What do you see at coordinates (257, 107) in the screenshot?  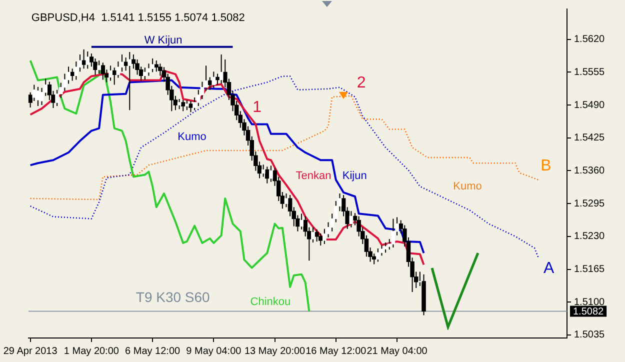 I see `annotation: 1` at bounding box center [257, 107].